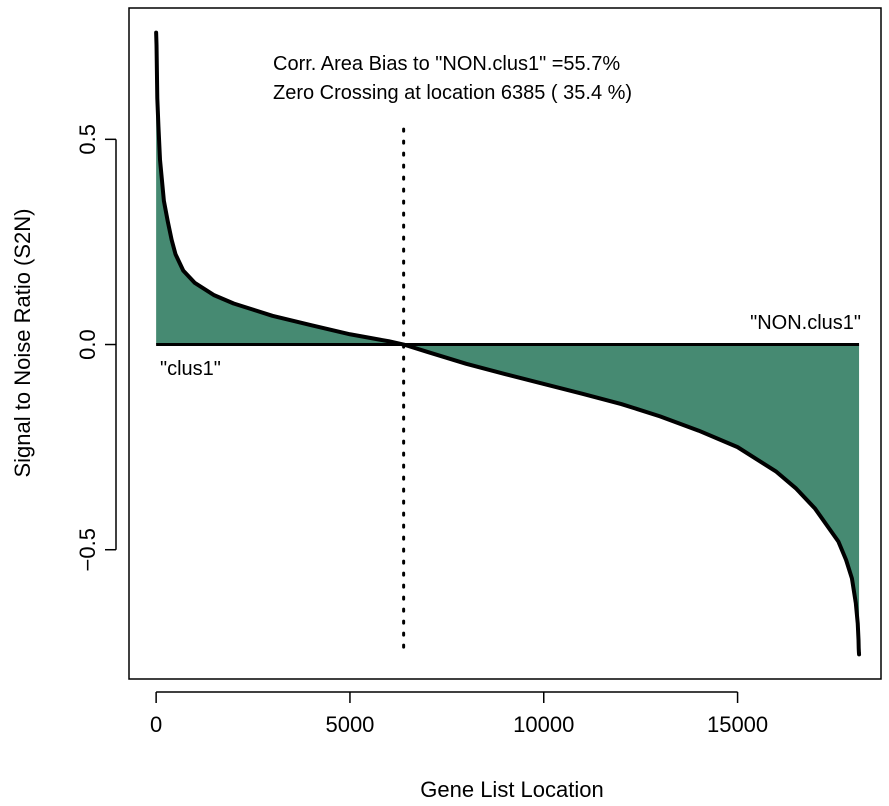  I want to click on x-tick-label: 0, so click(156, 724).